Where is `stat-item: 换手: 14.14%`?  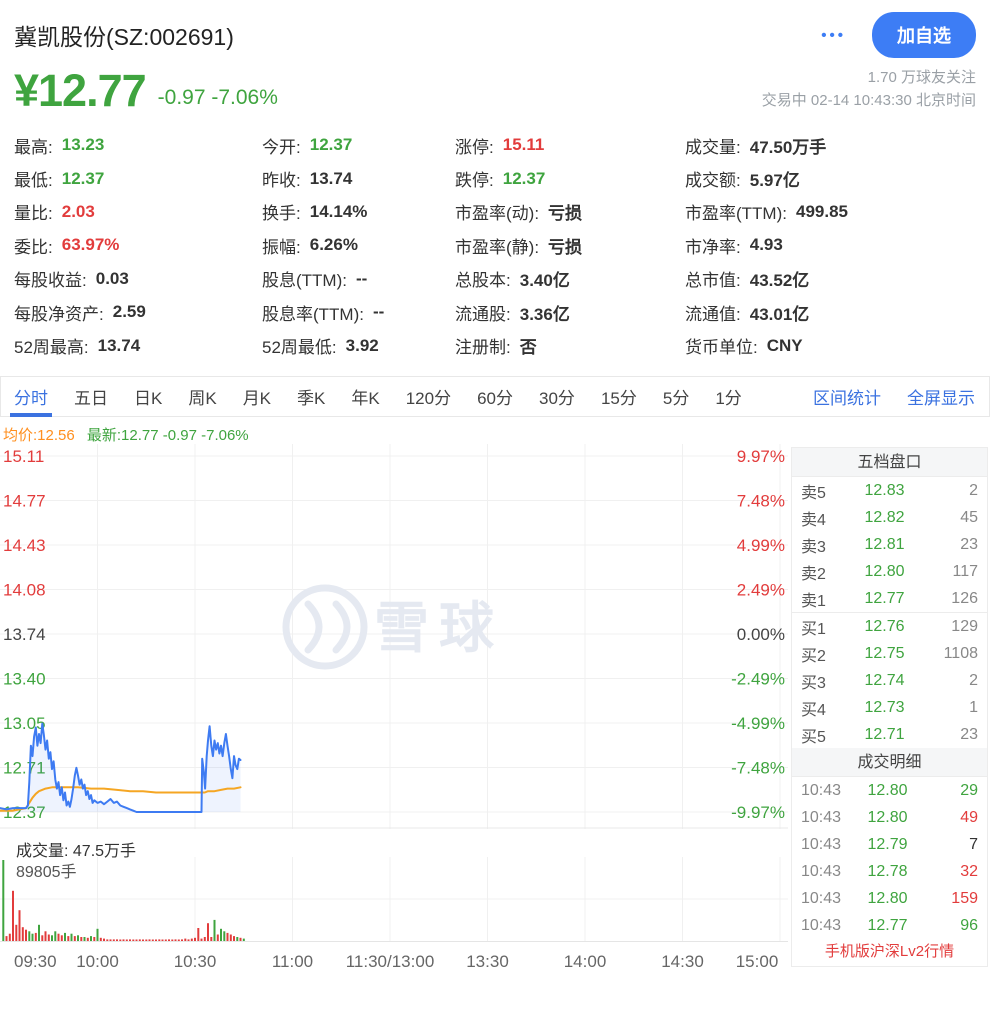 stat-item: 换手: 14.14% is located at coordinates (358, 211).